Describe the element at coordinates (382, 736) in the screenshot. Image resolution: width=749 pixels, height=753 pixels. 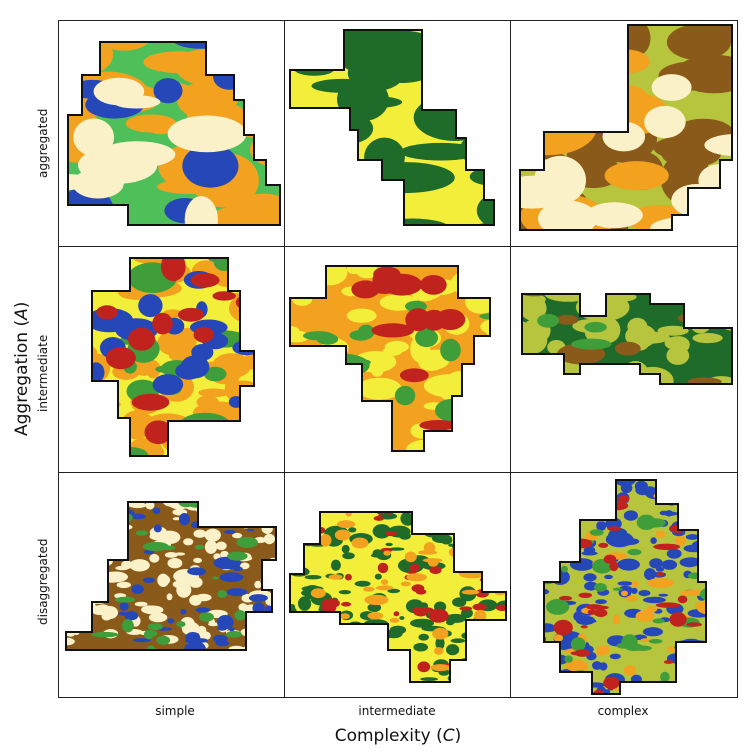
I see `x-axis-title-text: Complexity` at that location.